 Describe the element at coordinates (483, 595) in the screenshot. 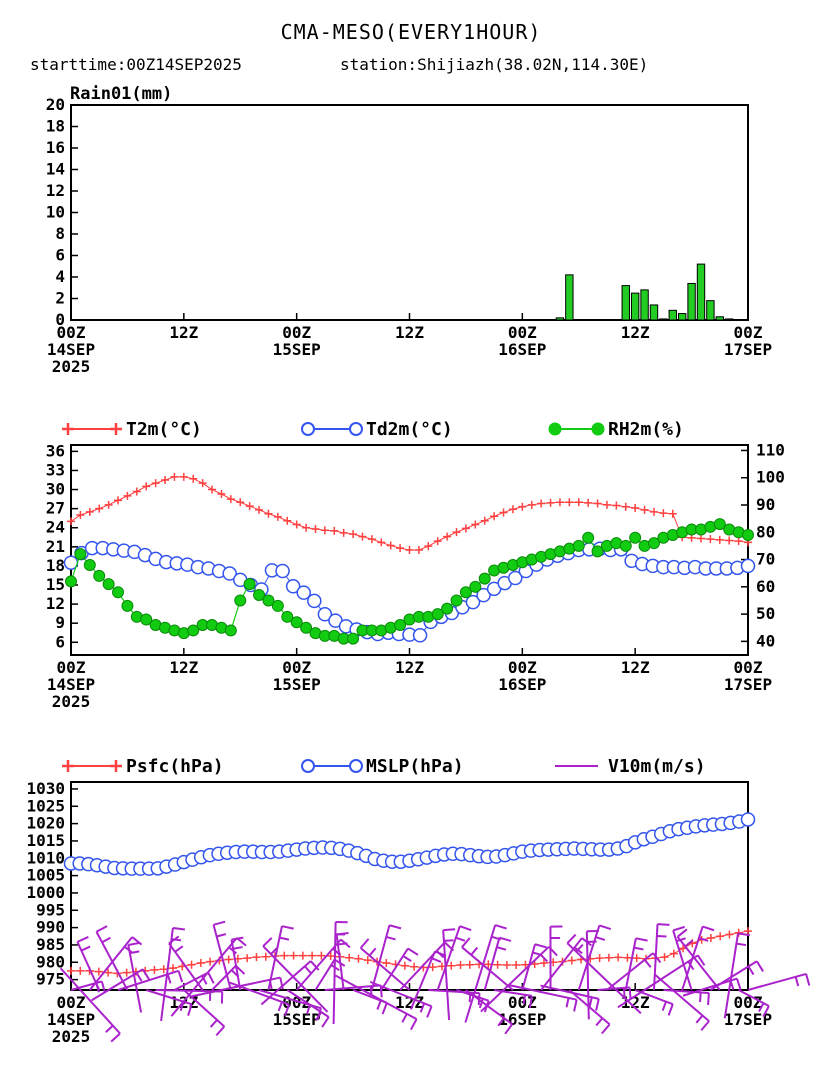

I see `td2m-point` at that location.